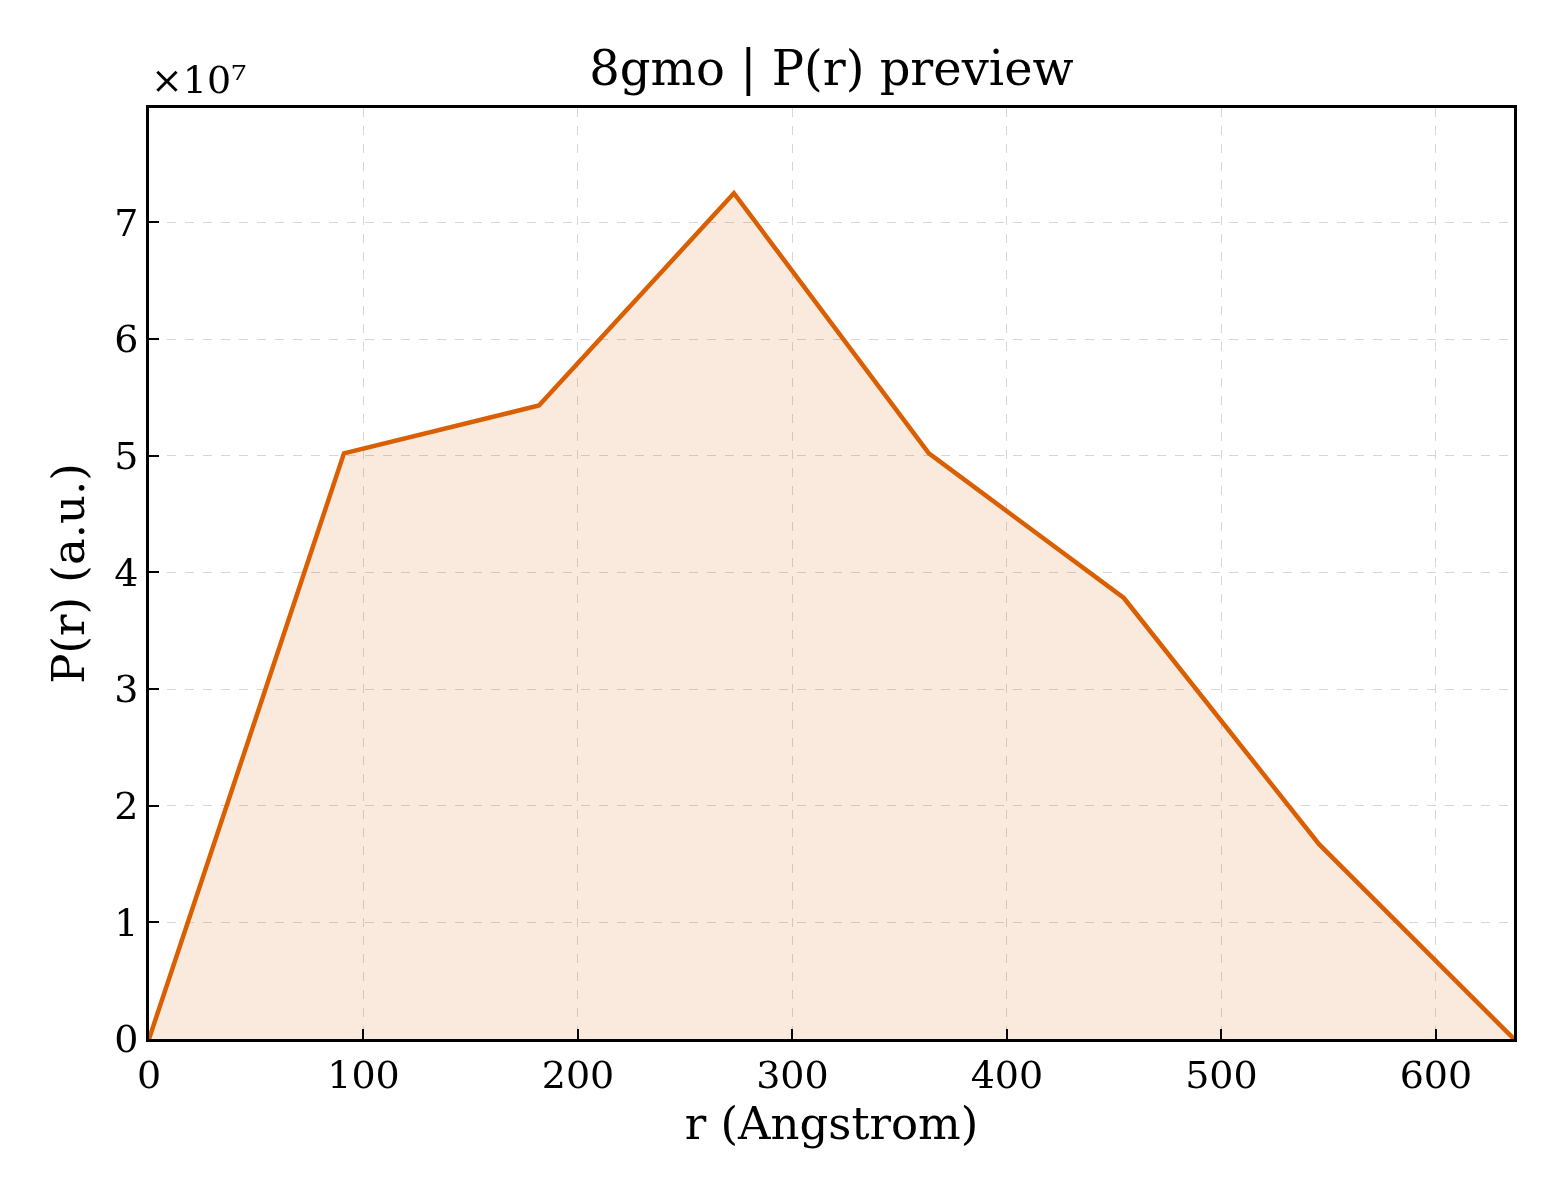 This screenshot has height=1200, width=1560. Describe the element at coordinates (126, 455) in the screenshot. I see `y-tick-label: 5` at that location.